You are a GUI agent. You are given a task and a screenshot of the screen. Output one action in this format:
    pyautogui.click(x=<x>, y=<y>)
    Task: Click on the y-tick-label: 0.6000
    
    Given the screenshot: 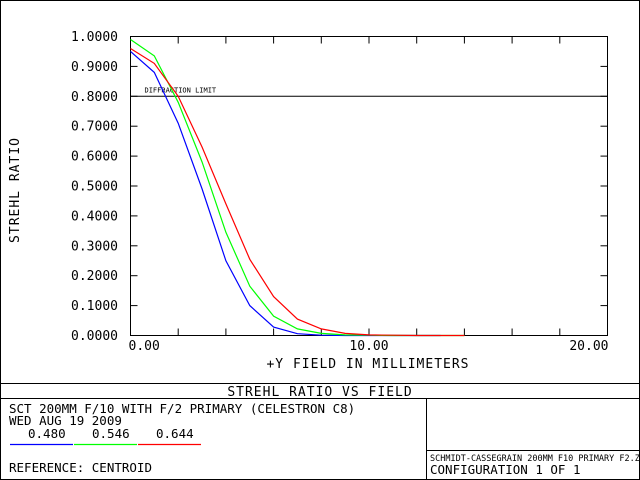 What is the action you would take?
    pyautogui.click(x=94, y=157)
    